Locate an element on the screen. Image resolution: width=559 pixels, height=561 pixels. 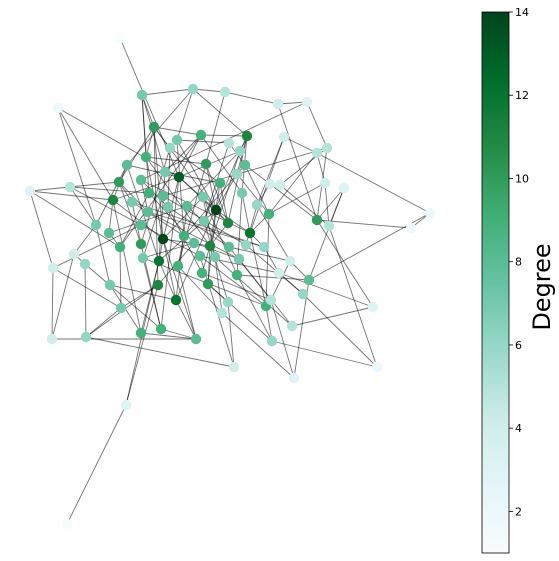
colorbar-tick-label: 10 is located at coordinates (522, 178).